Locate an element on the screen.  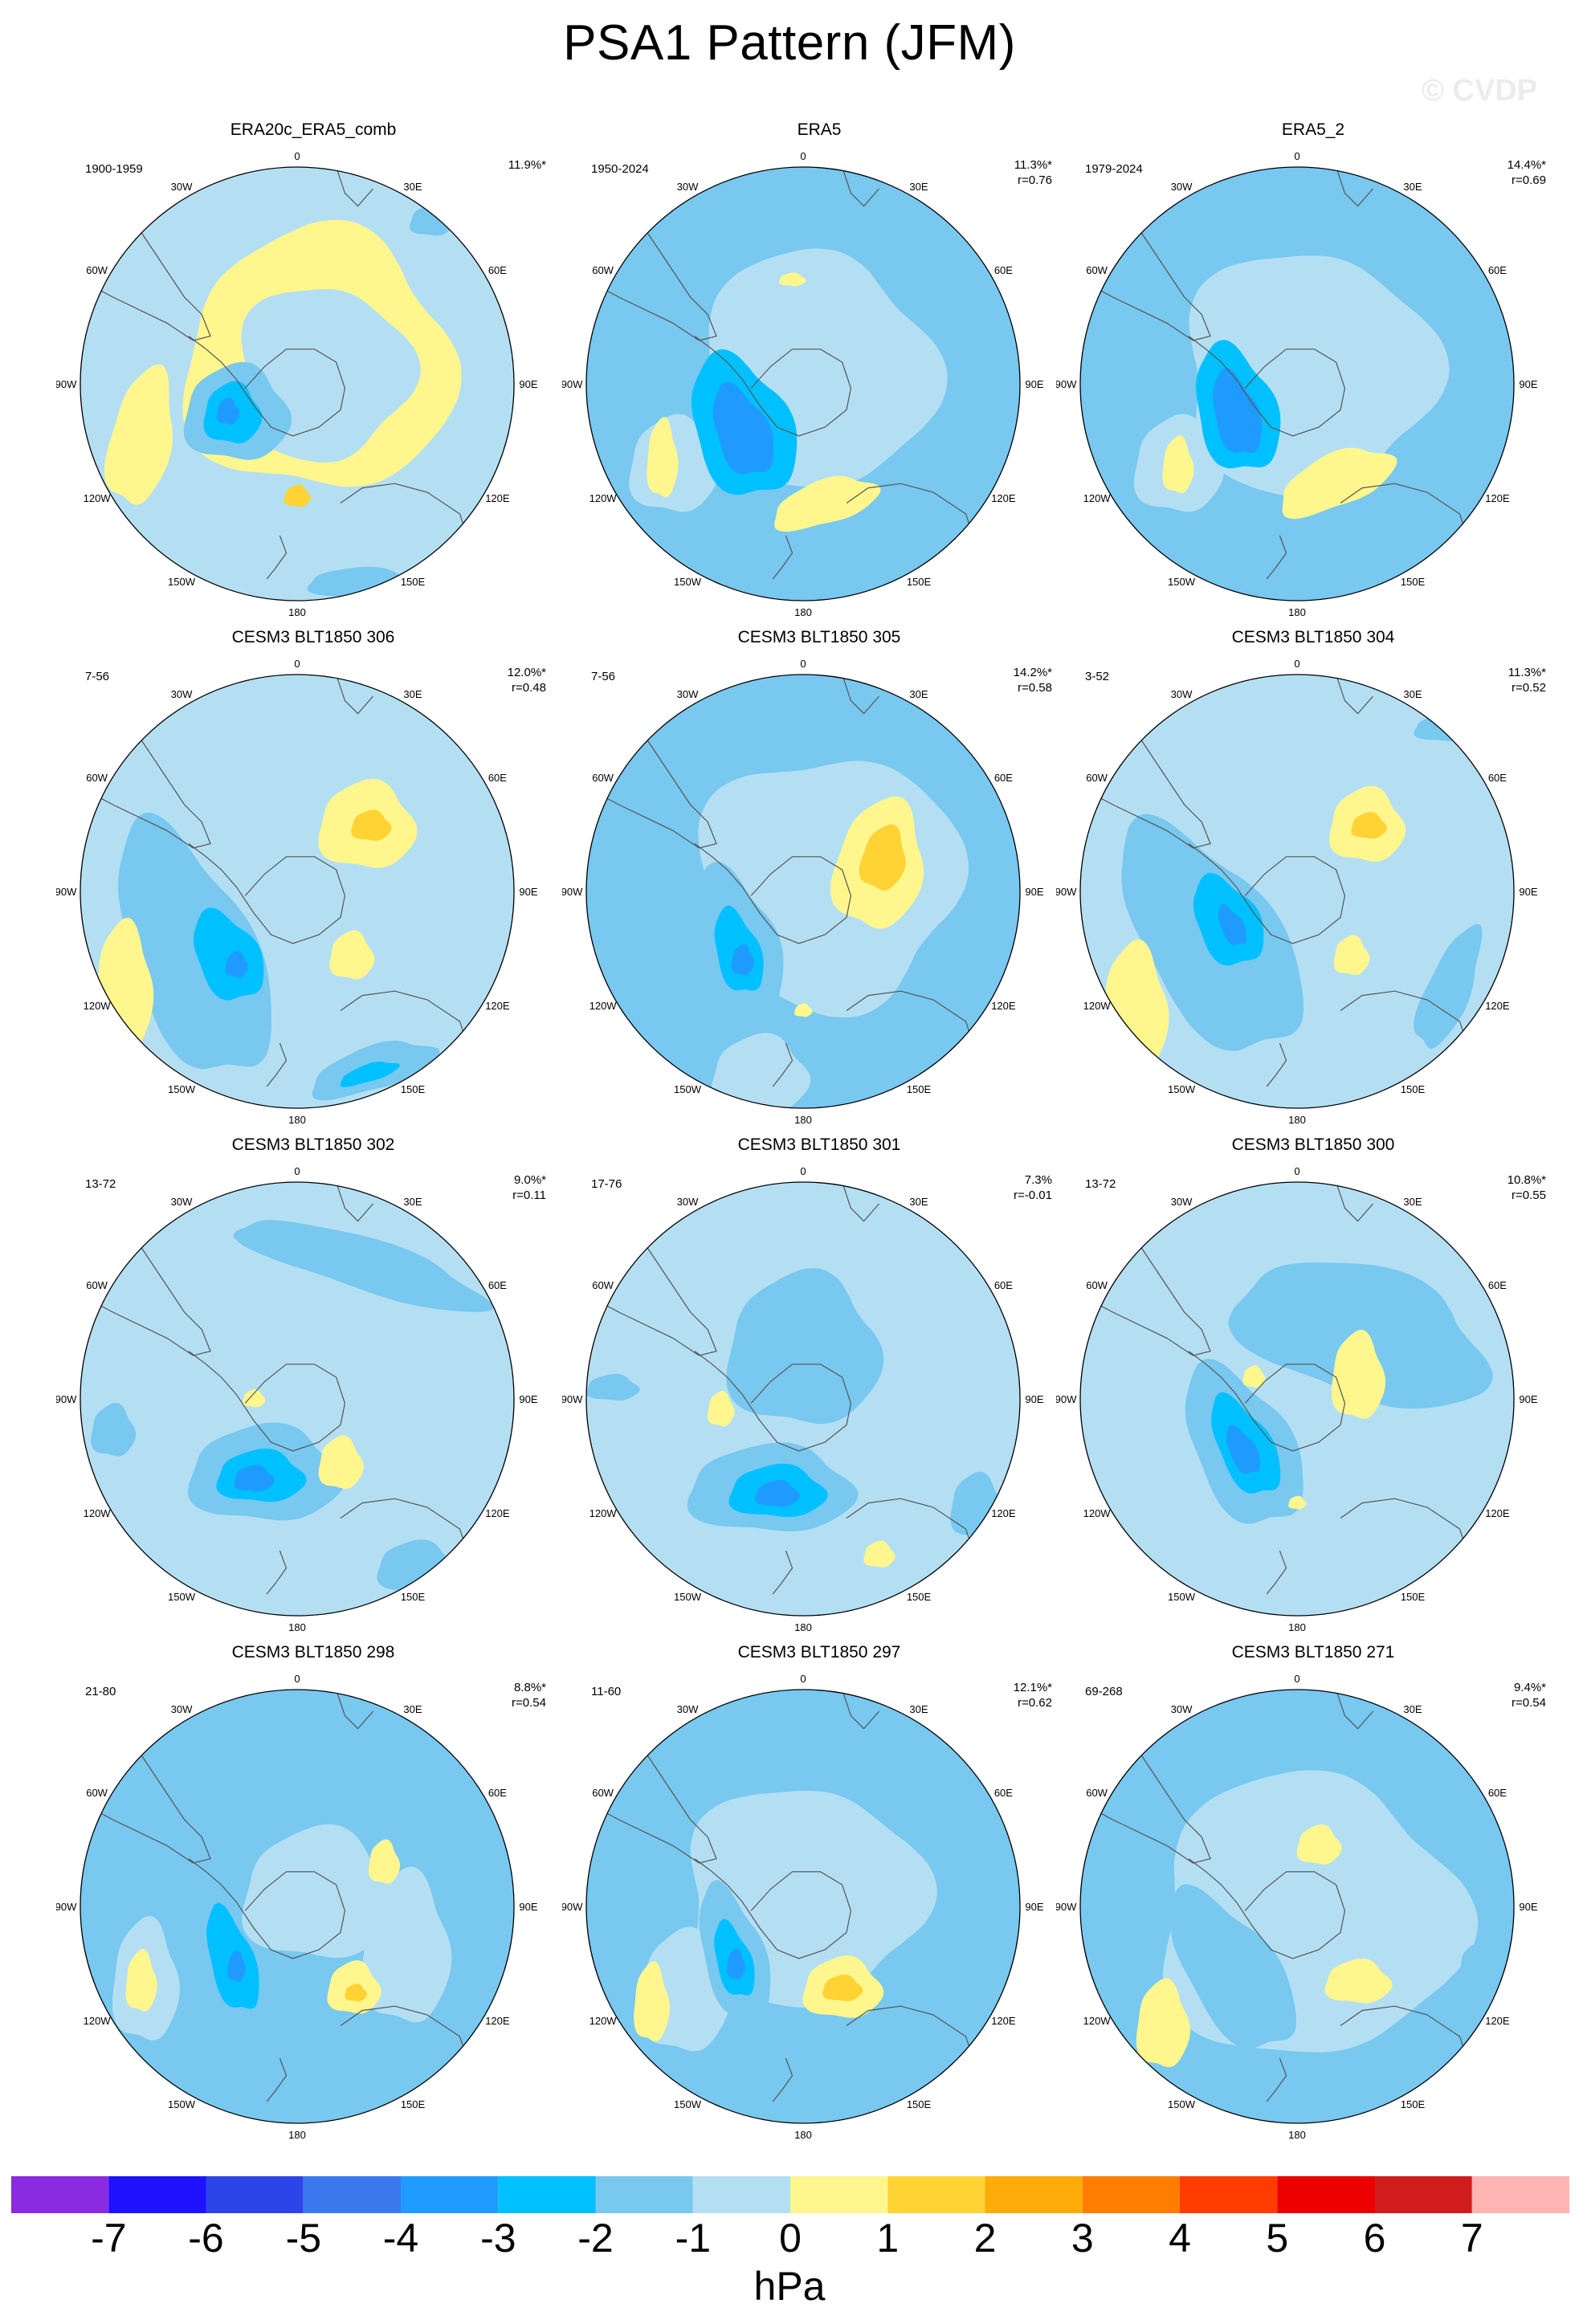
panel-statistics: 9.4%* r=0.54 is located at coordinates (1529, 1695).